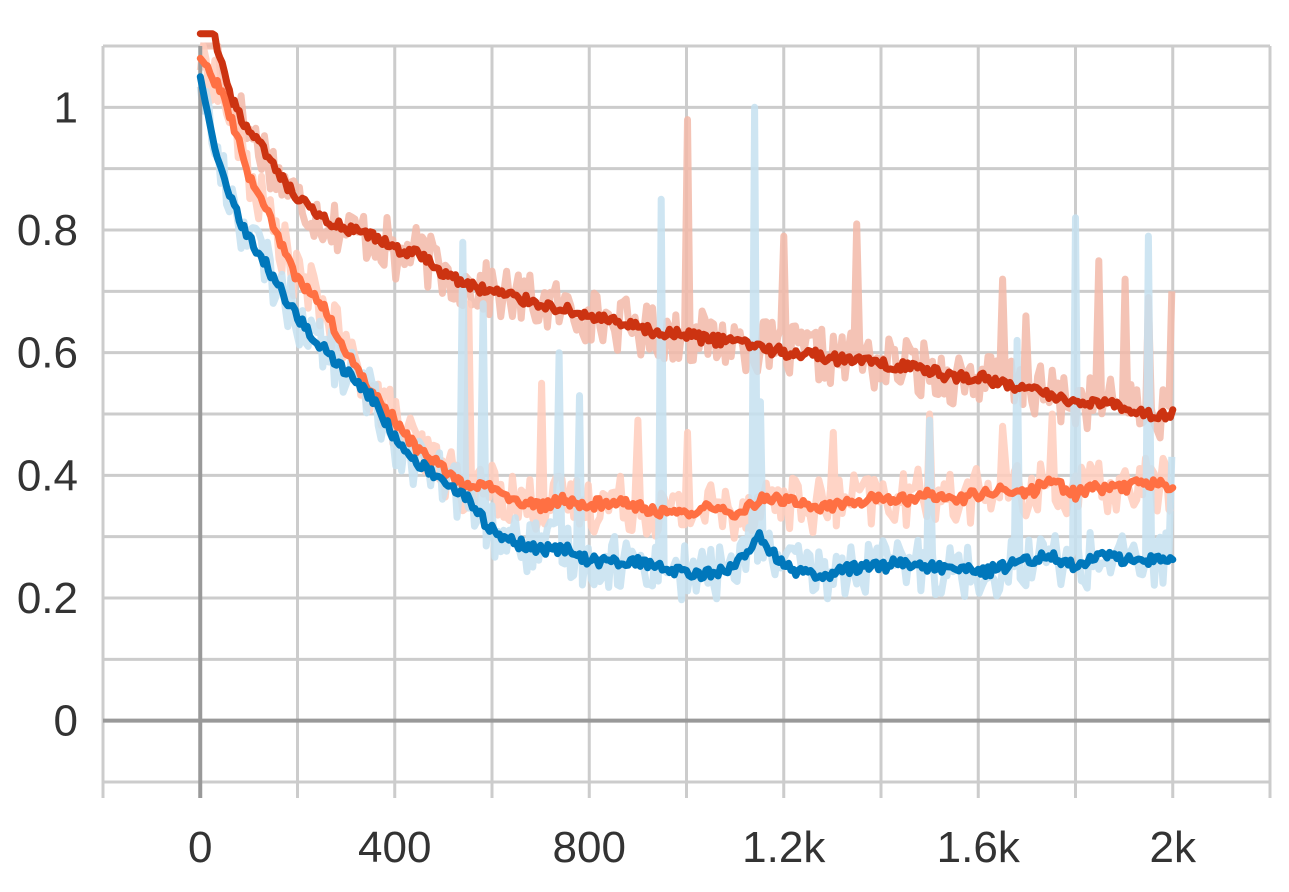 The image size is (1289, 892). What do you see at coordinates (979, 847) in the screenshot?
I see `x-tick-label: 1.6k` at bounding box center [979, 847].